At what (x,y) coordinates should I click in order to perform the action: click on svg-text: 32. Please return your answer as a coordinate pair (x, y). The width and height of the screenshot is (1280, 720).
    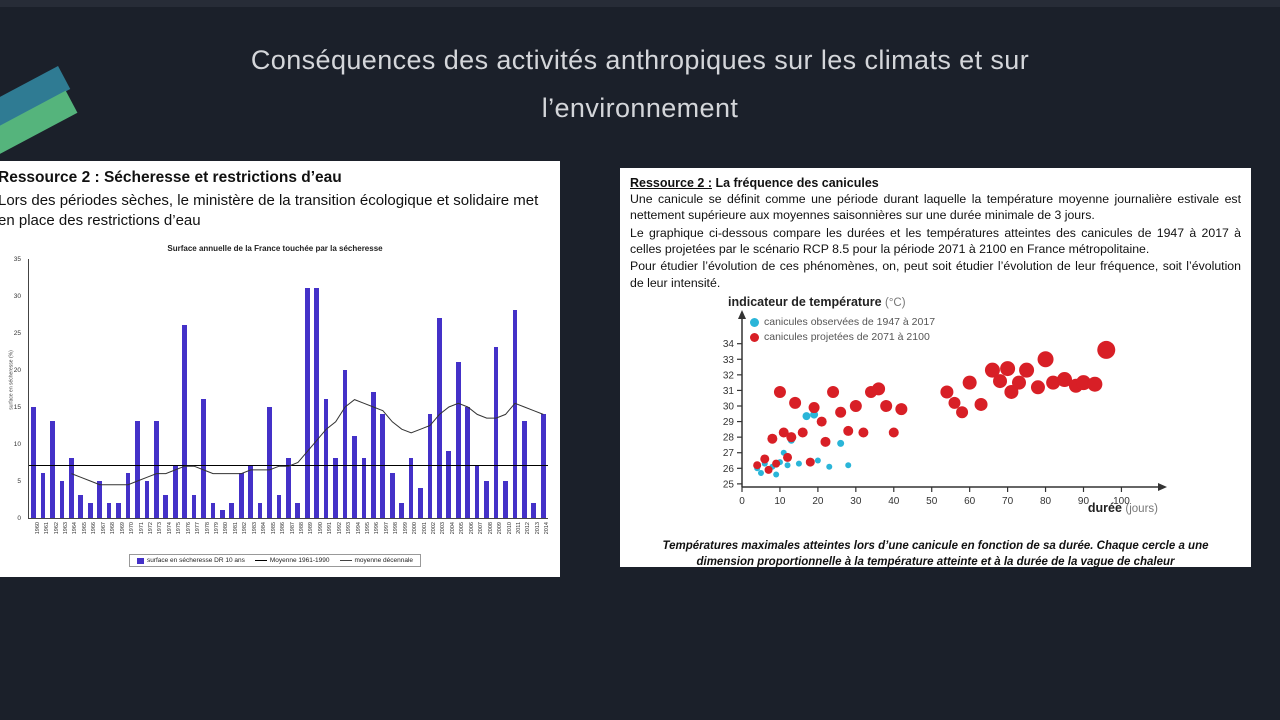
    Looking at the image, I should click on (729, 375).